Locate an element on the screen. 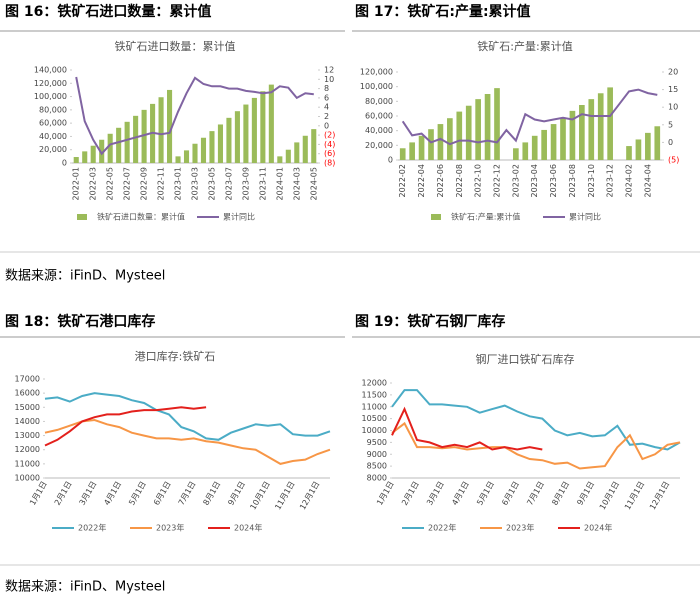 The height and width of the screenshot is (599, 700). x-tick-label: 2022-06 is located at coordinates (440, 180).